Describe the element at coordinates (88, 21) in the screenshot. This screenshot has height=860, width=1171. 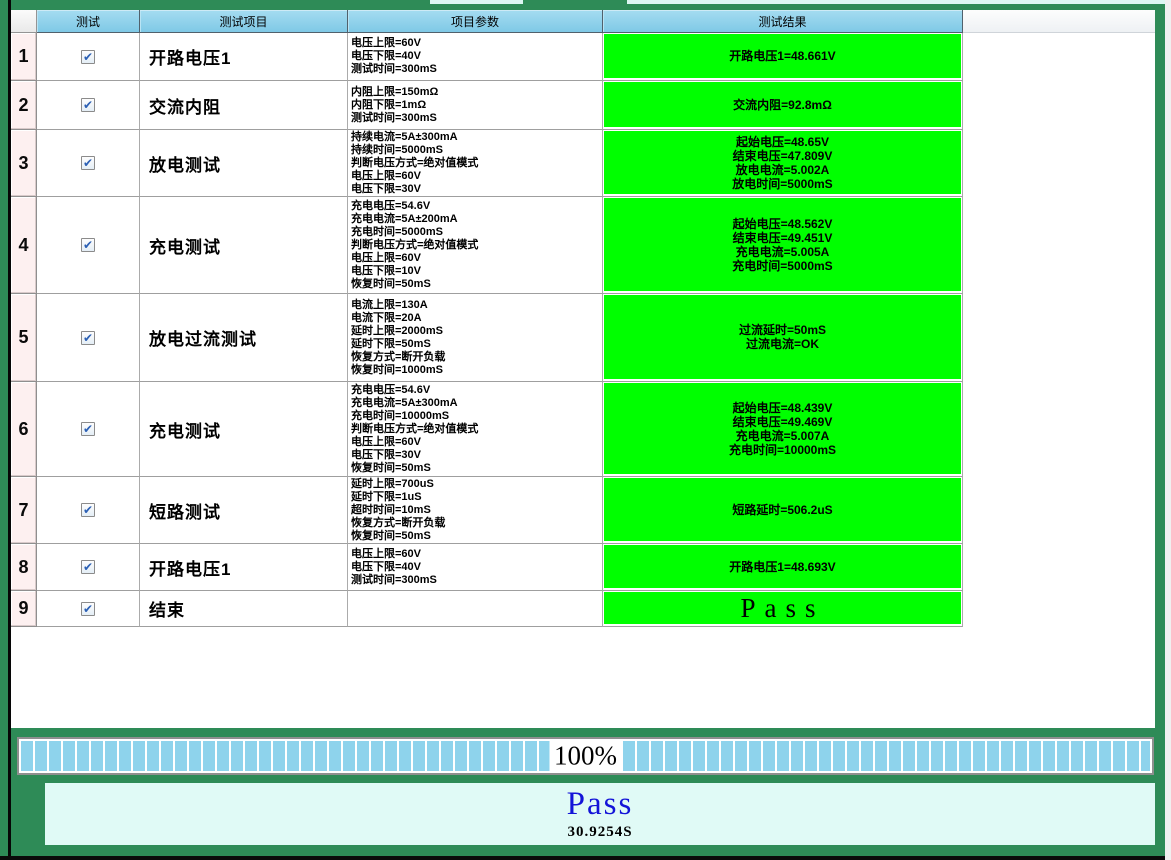
I see `column-header-test: 测试` at that location.